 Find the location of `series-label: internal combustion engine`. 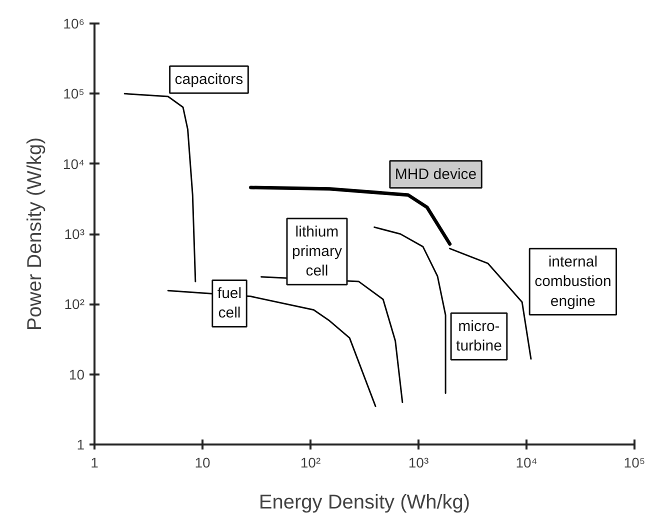

series-label: internal combustion engine is located at coordinates (573, 282).